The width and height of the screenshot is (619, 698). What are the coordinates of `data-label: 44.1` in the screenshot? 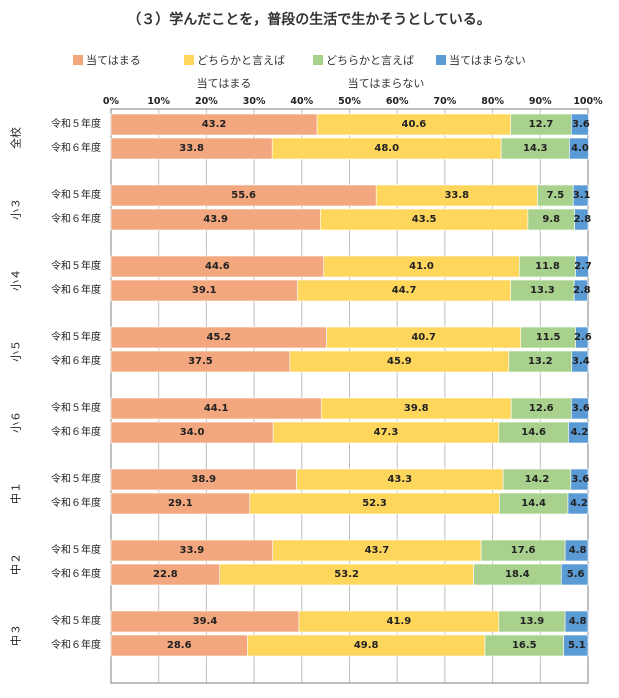 It's located at (216, 408).